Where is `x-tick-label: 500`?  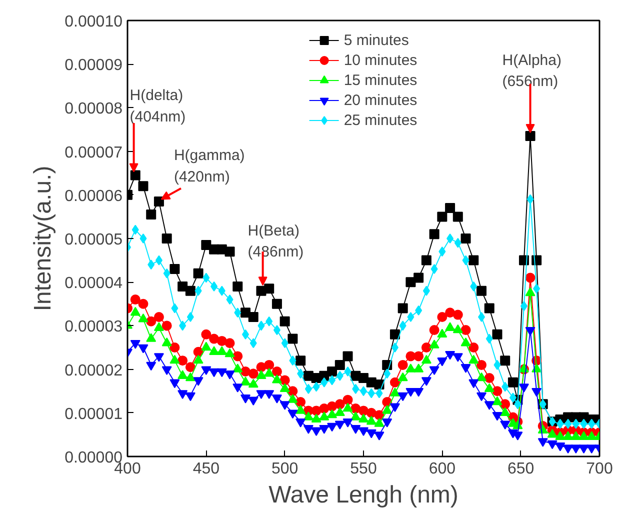
x-tick-label: 500 is located at coordinates (284, 469).